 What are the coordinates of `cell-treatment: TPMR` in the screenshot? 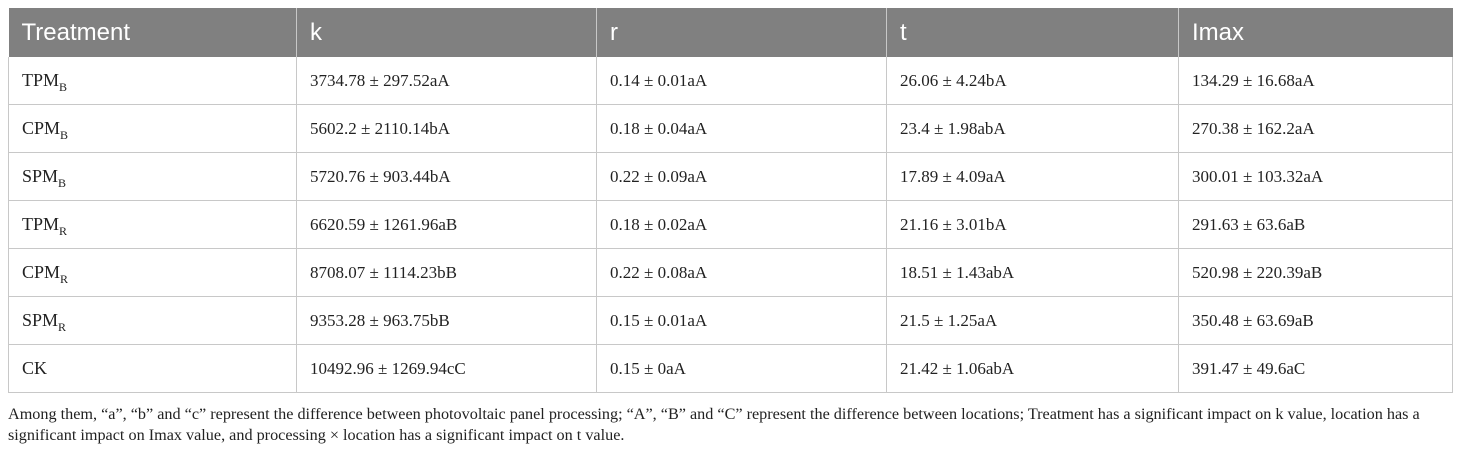 It's located at (152, 224).